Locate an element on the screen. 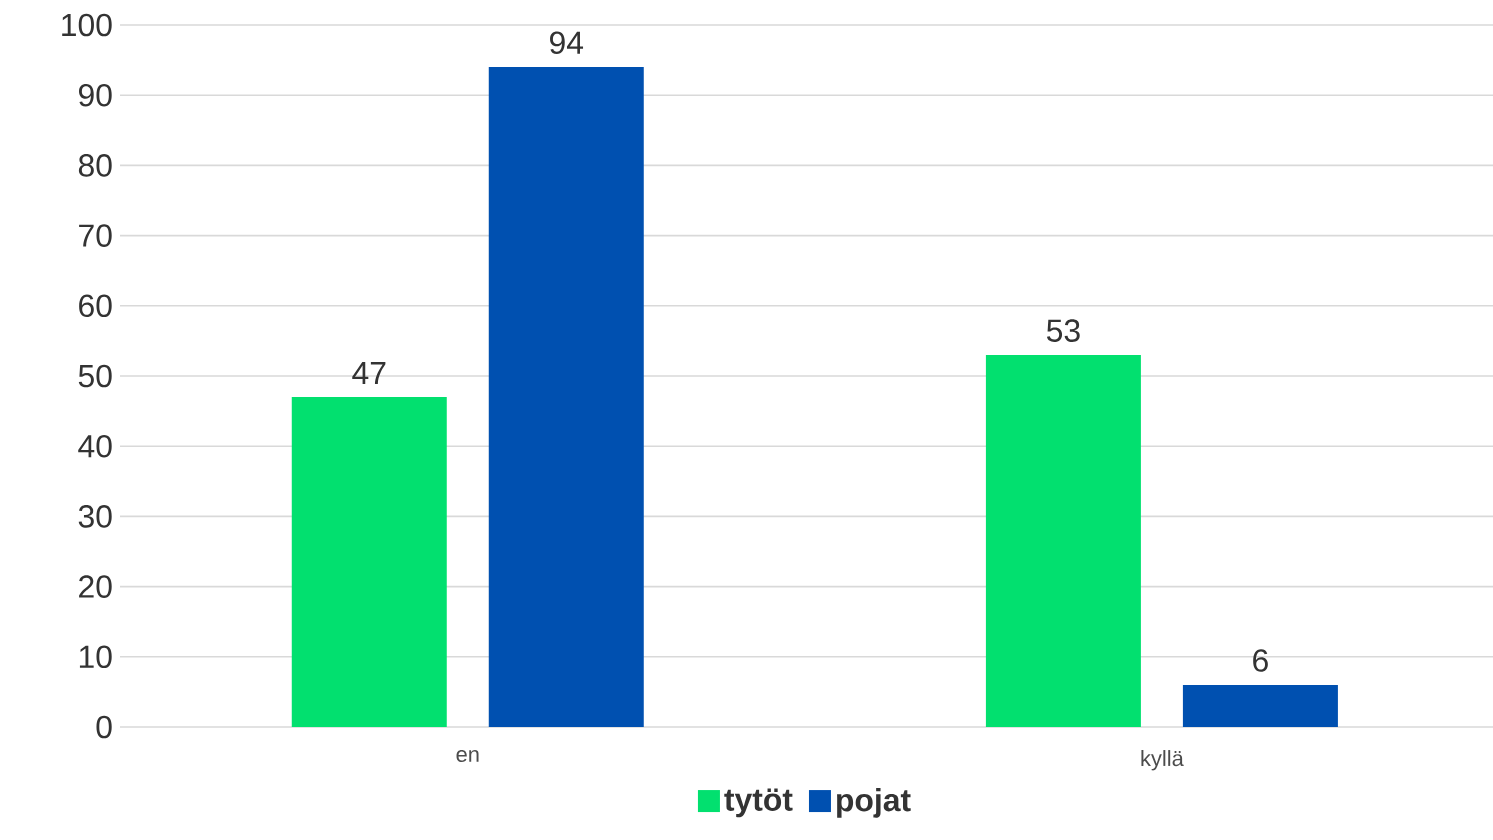  y-tick-label: 10 is located at coordinates (95, 657).